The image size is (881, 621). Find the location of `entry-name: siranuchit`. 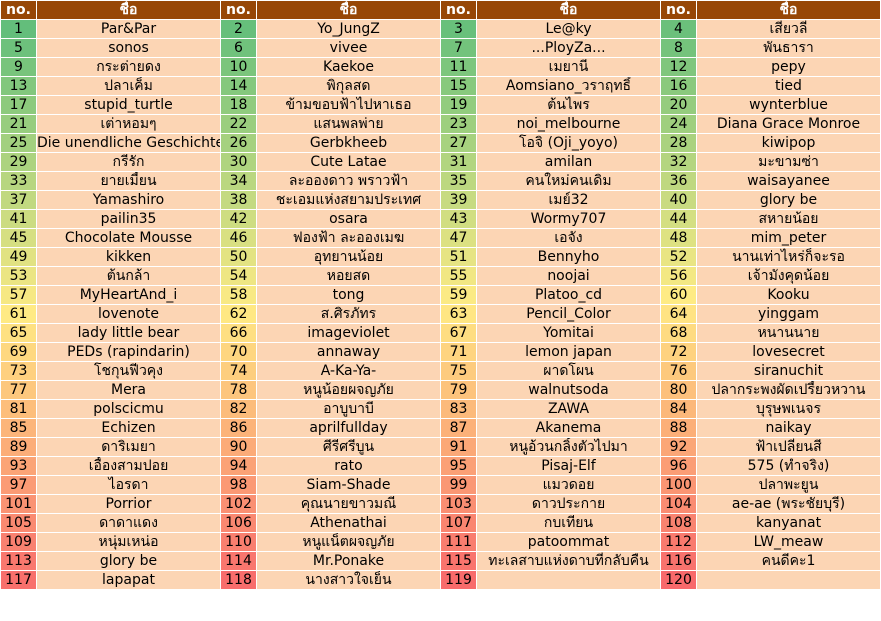

entry-name: siranuchit is located at coordinates (788, 371).